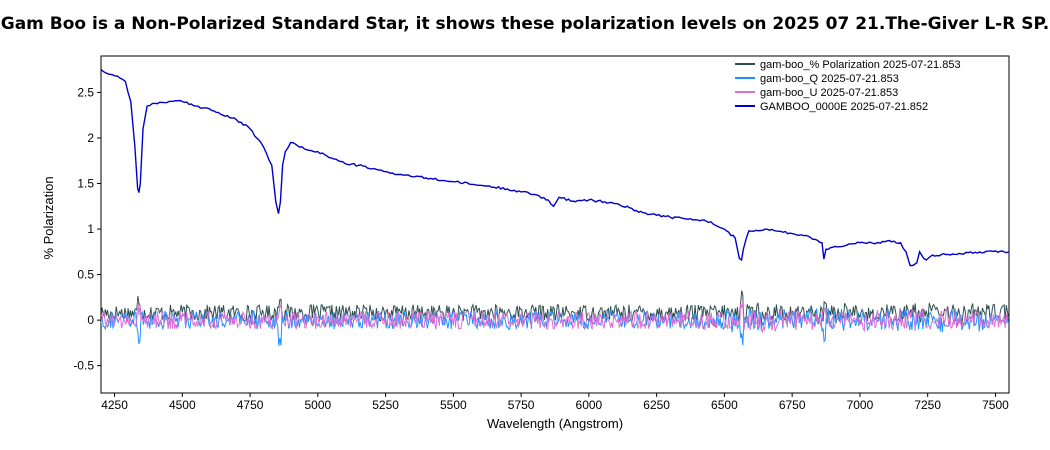 Image resolution: width=1050 pixels, height=450 pixels. I want to click on legend-label: GAMBOO_0000E 2025-07-21.852, so click(844, 107).